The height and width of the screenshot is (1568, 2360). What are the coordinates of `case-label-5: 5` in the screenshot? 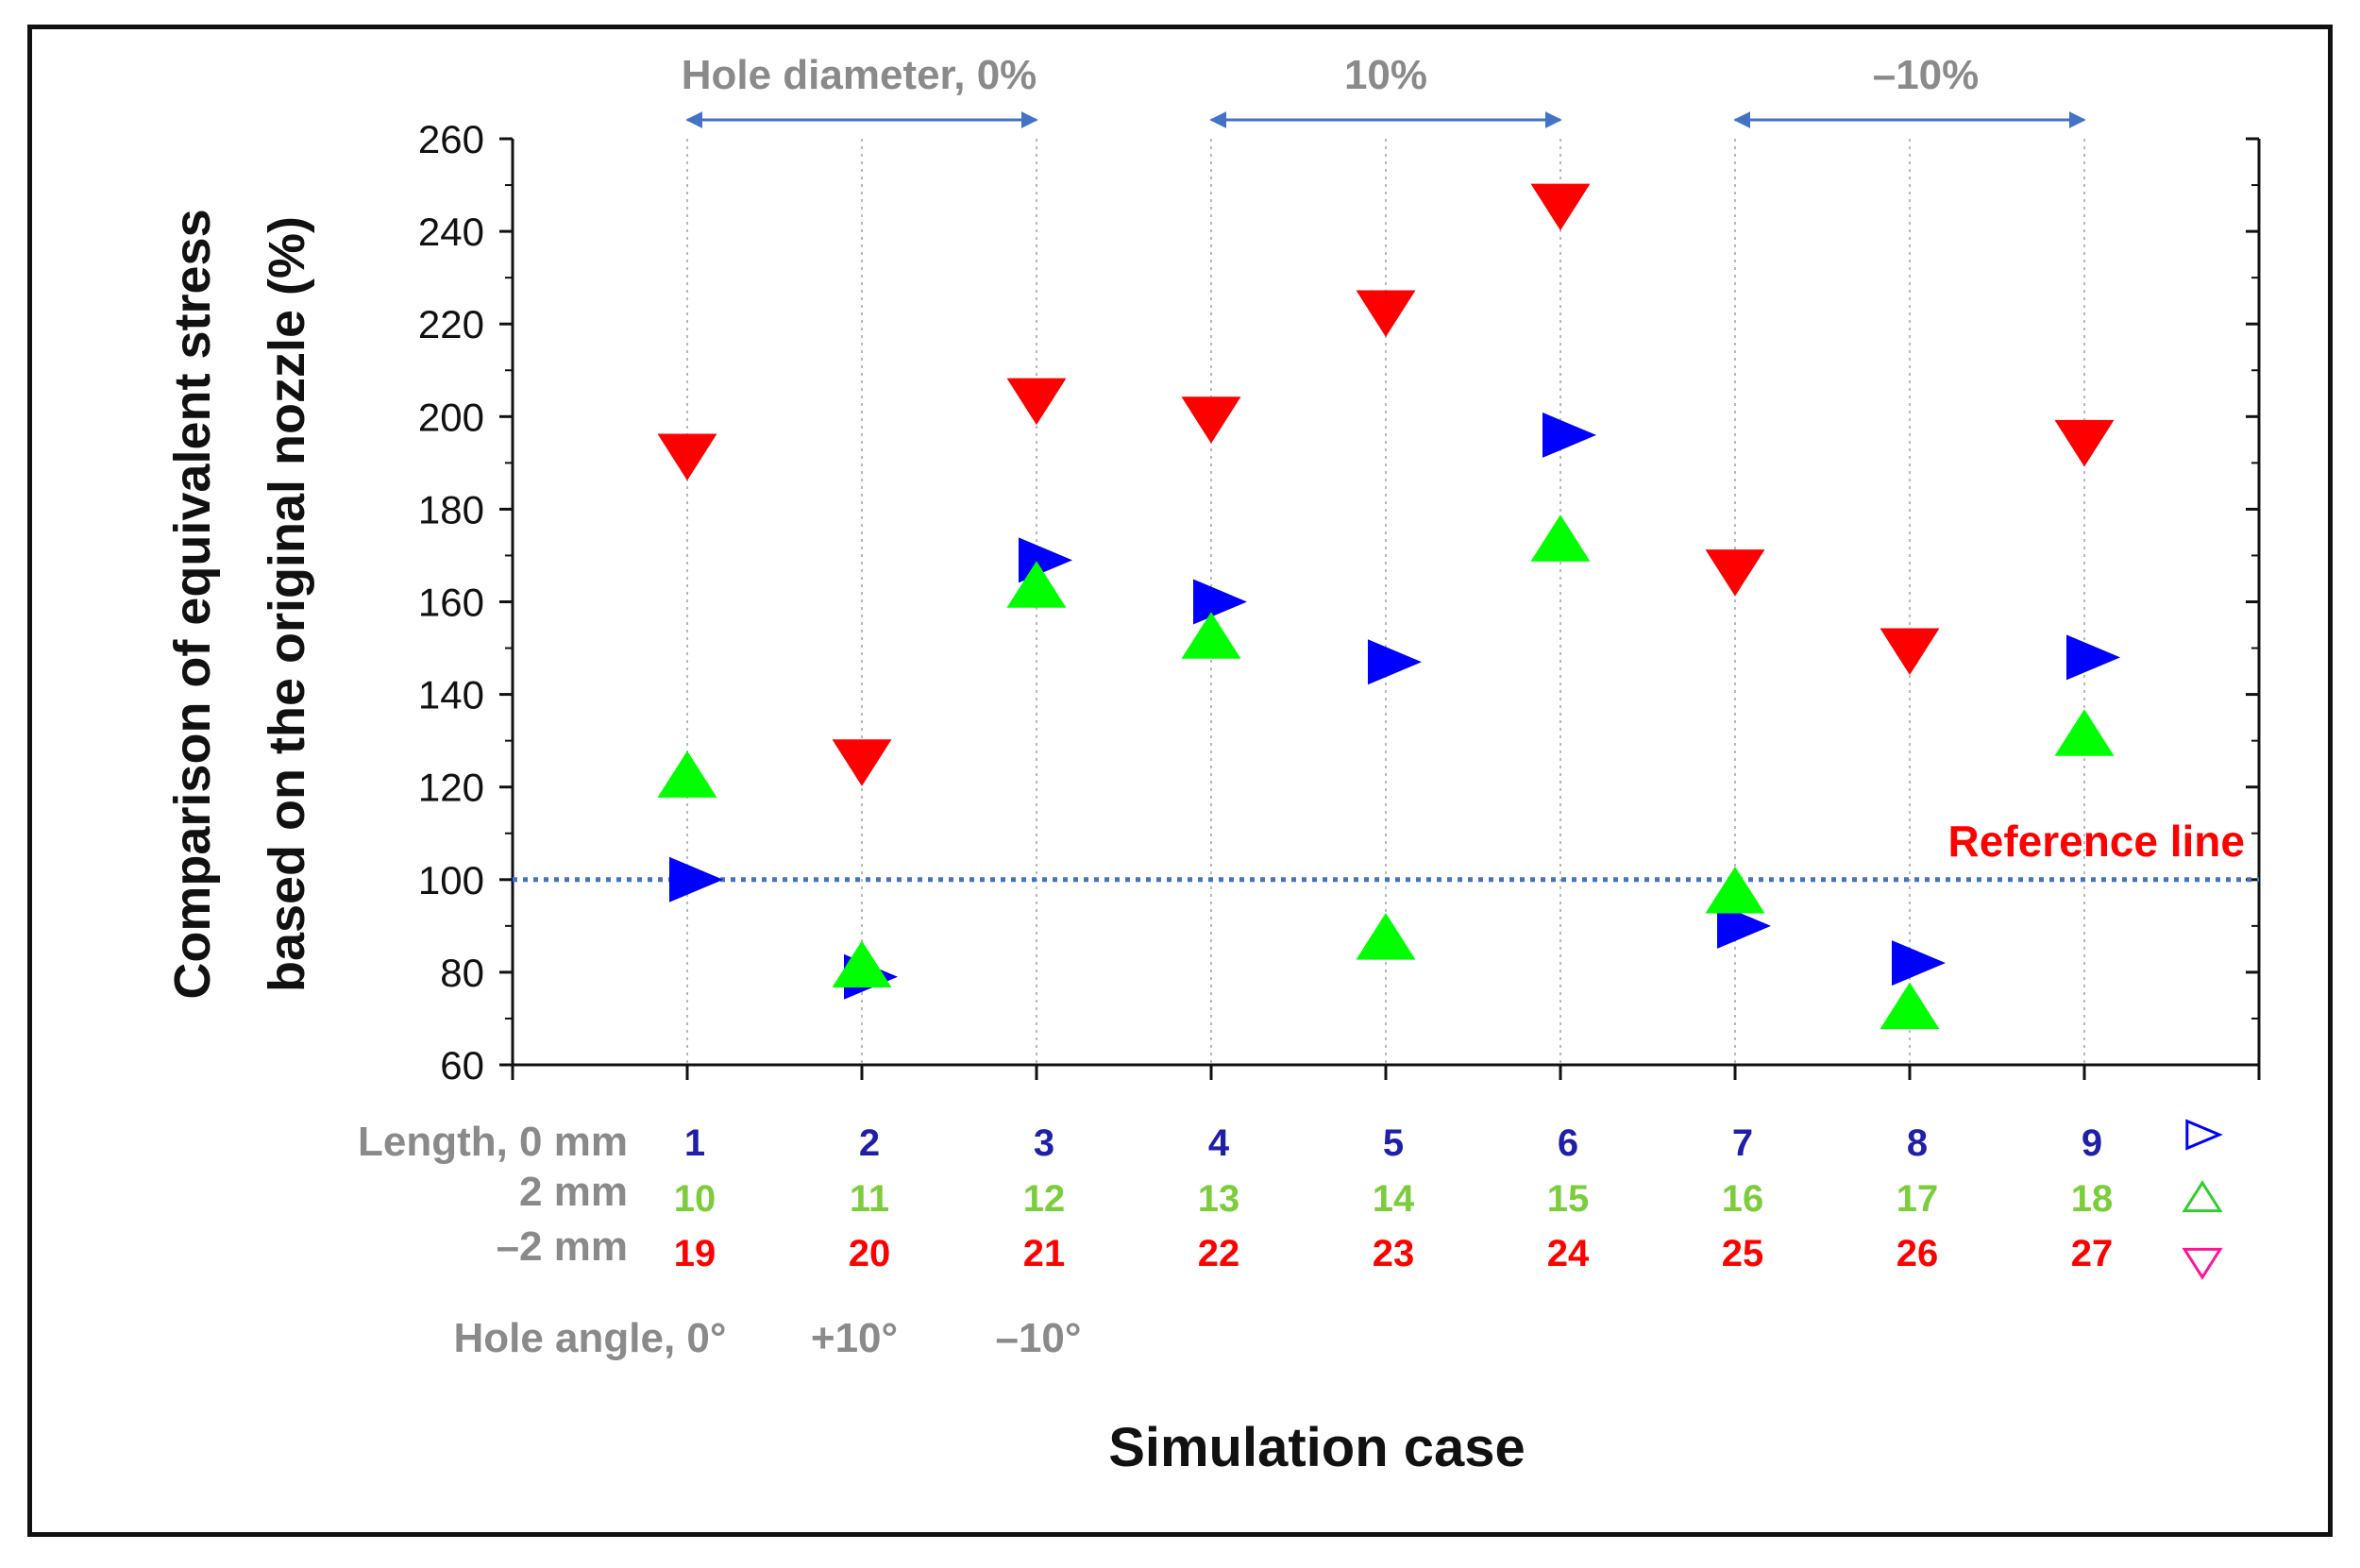 It's located at (1393, 1143).